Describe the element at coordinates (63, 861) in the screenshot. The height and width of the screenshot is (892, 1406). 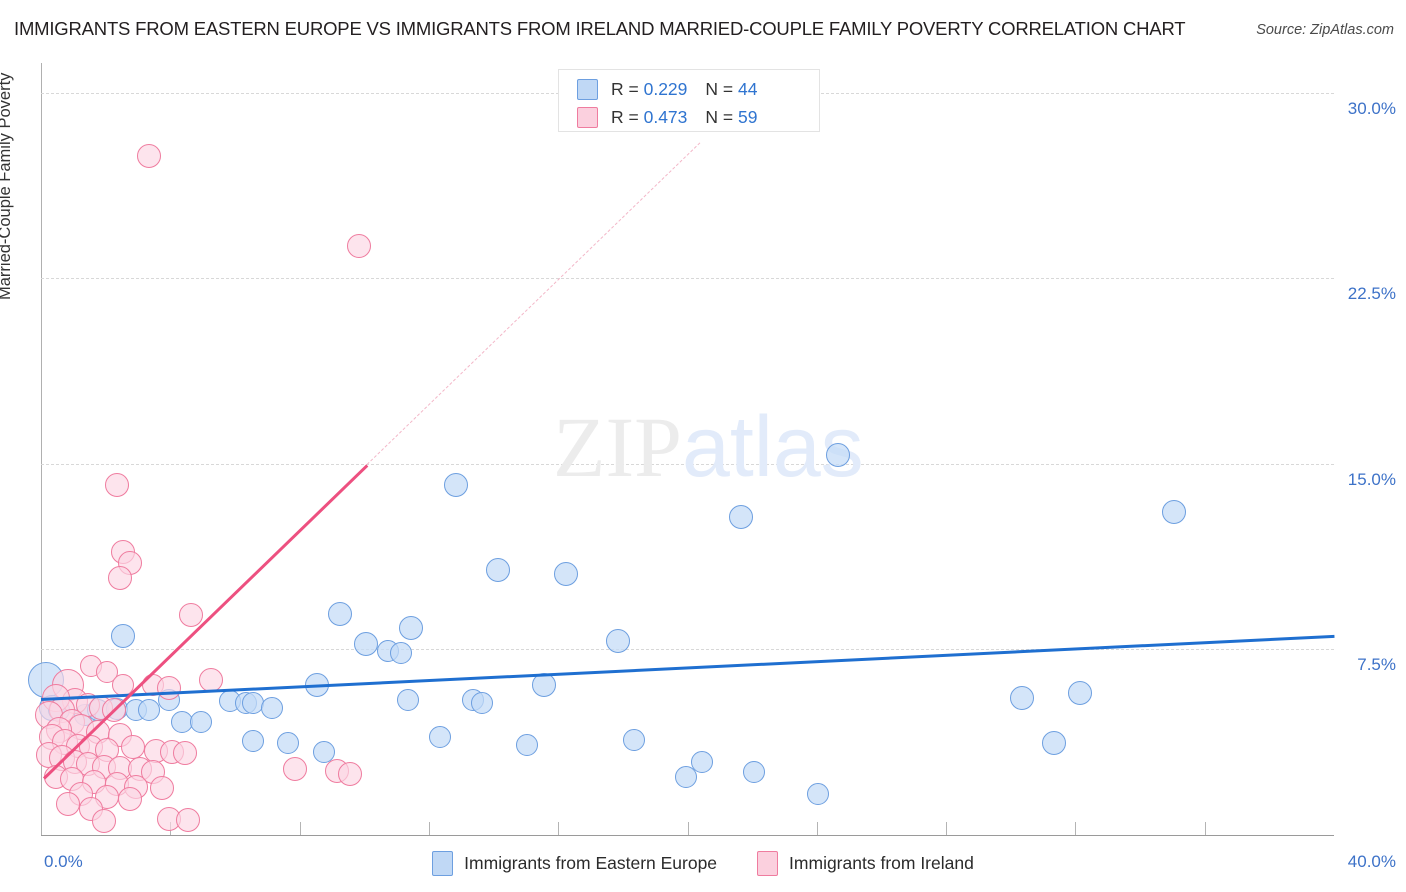
I see `x-axis-min-label: 0.0%` at that location.